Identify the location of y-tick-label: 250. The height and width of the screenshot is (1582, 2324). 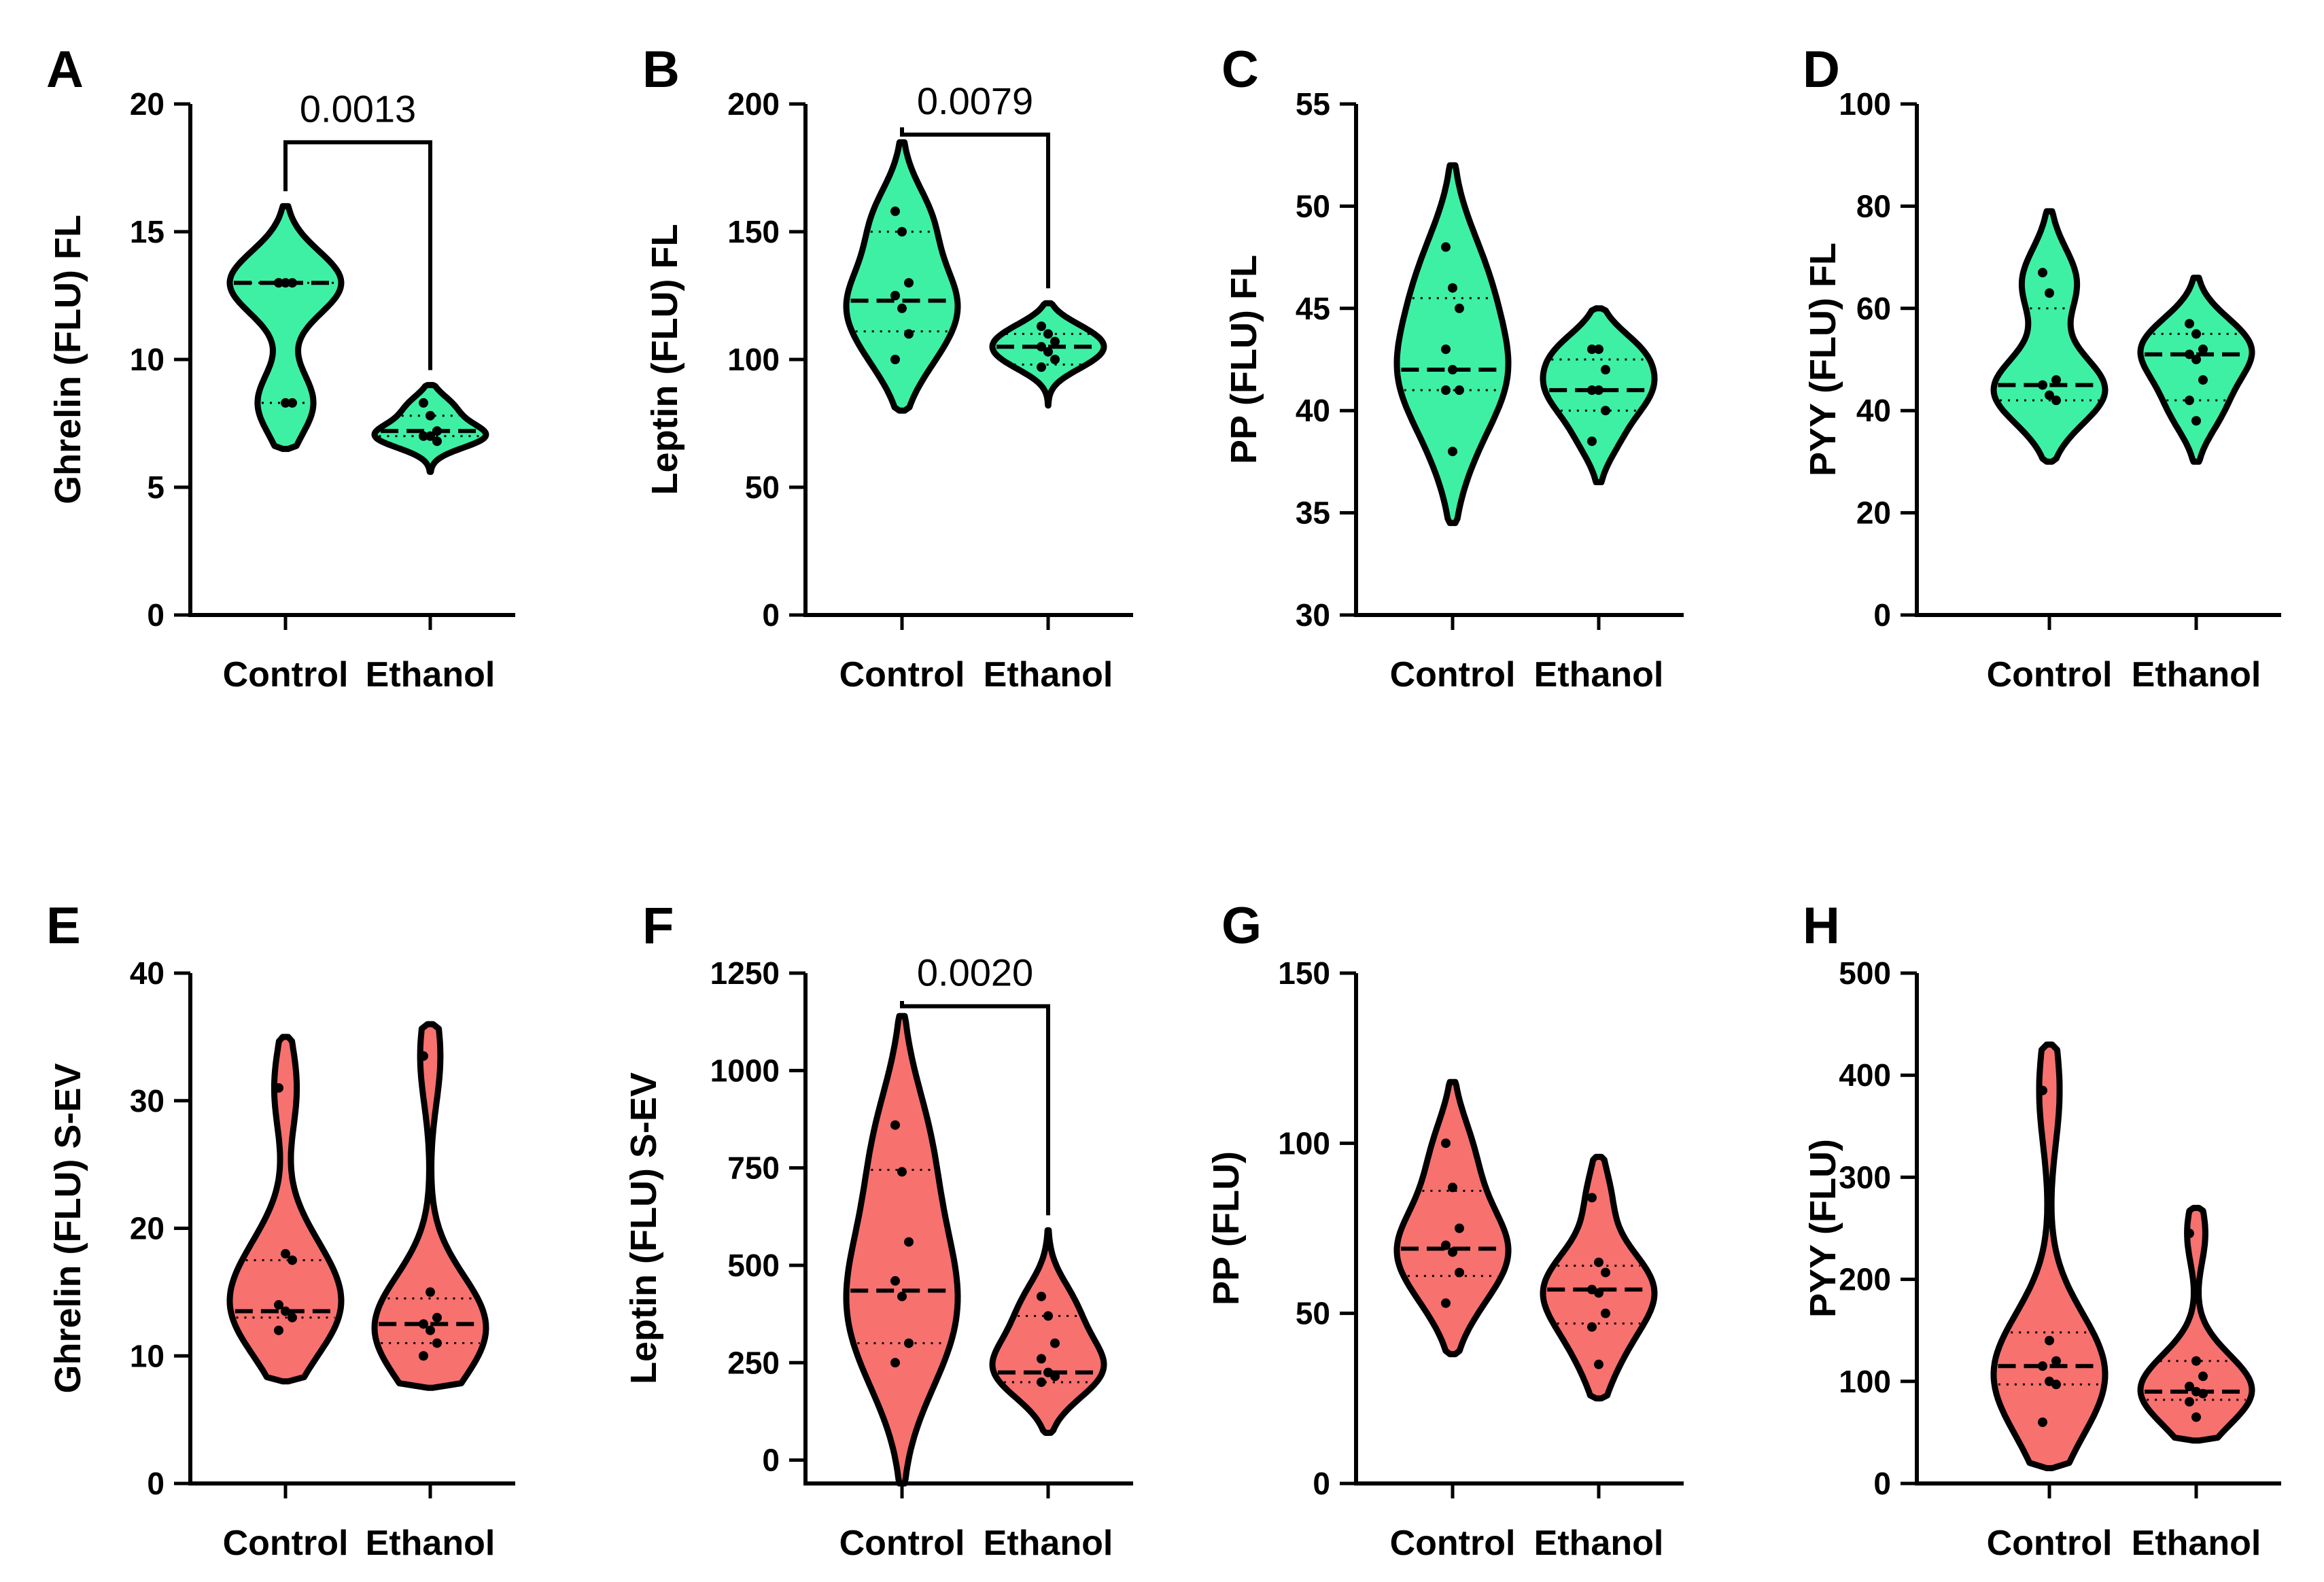
(753, 1362).